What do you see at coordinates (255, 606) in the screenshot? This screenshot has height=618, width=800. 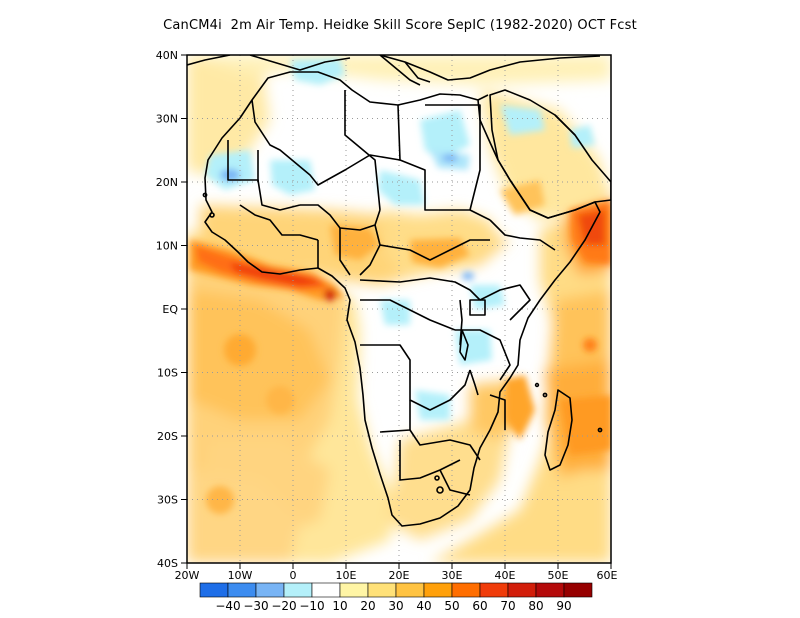 I see `colorbar-label: −30` at bounding box center [255, 606].